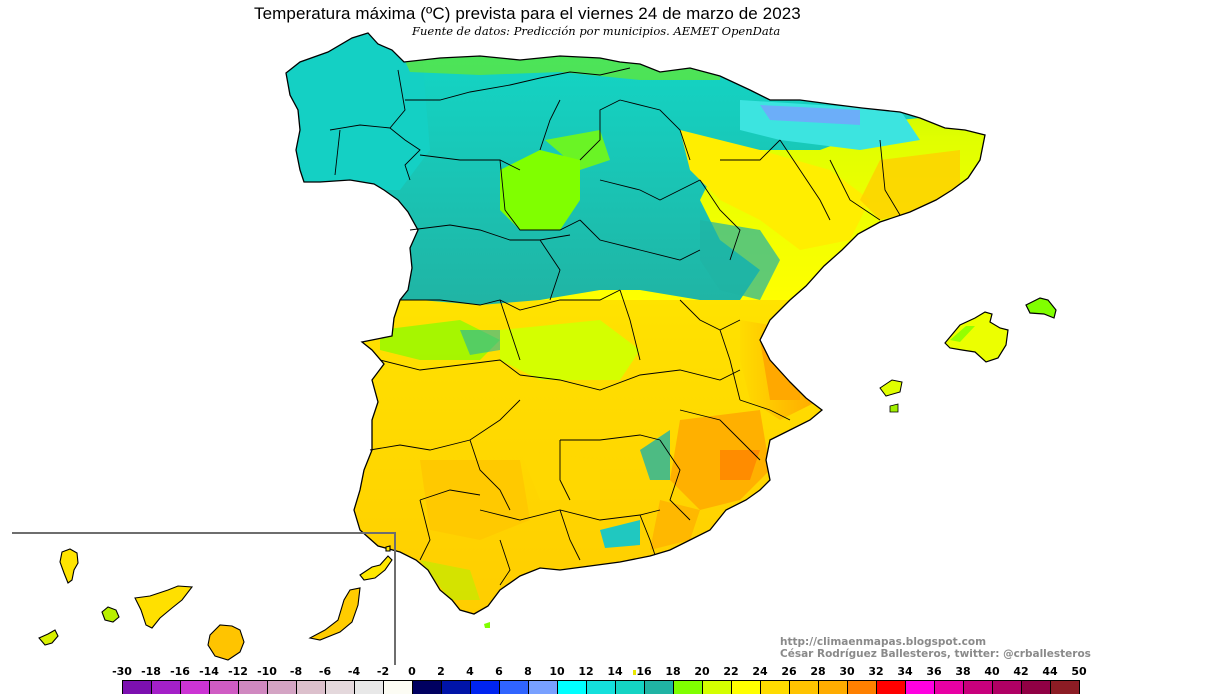  What do you see at coordinates (789, 671) in the screenshot?
I see `legend-tick-label: 26` at bounding box center [789, 671].